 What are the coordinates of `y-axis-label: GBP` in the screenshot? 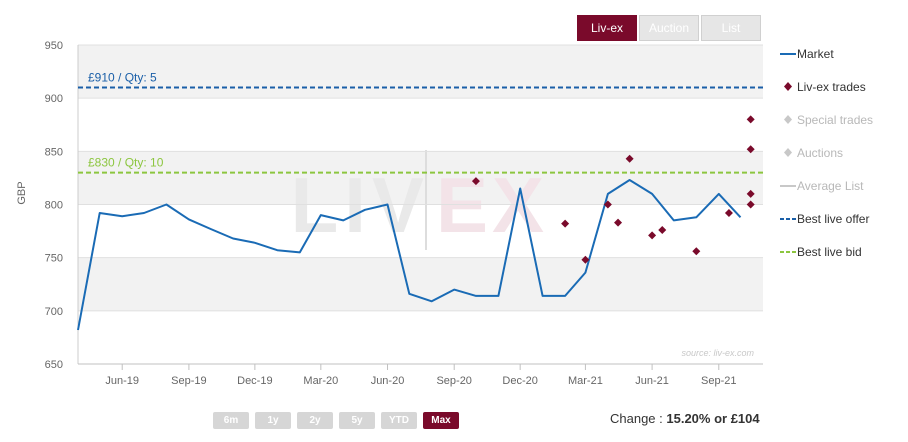 It's located at (22, 192).